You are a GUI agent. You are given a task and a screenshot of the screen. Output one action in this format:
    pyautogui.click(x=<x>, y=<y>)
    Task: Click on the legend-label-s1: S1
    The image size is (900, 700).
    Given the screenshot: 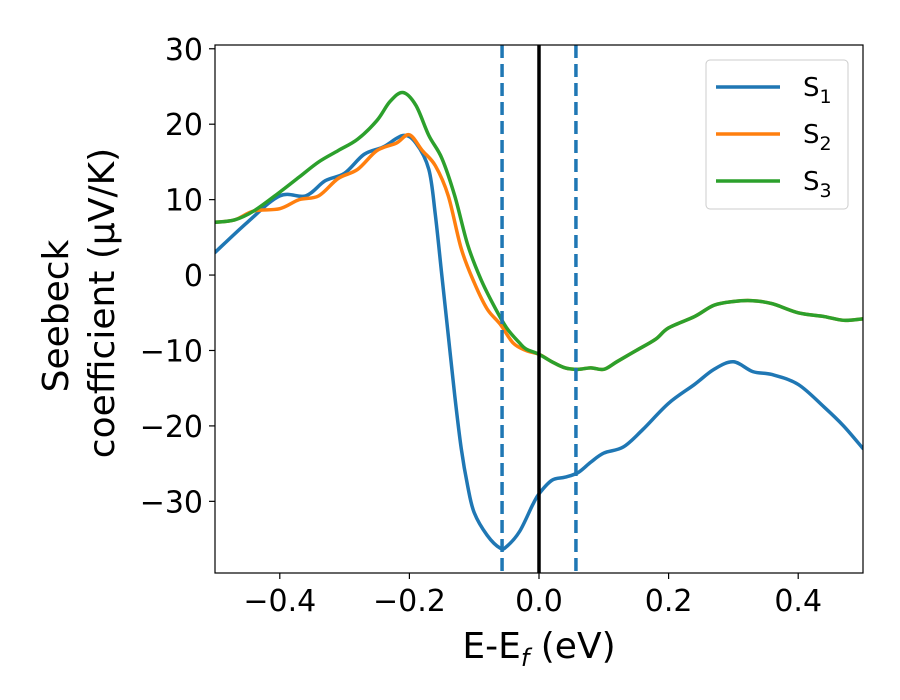 What is the action you would take?
    pyautogui.click(x=817, y=90)
    